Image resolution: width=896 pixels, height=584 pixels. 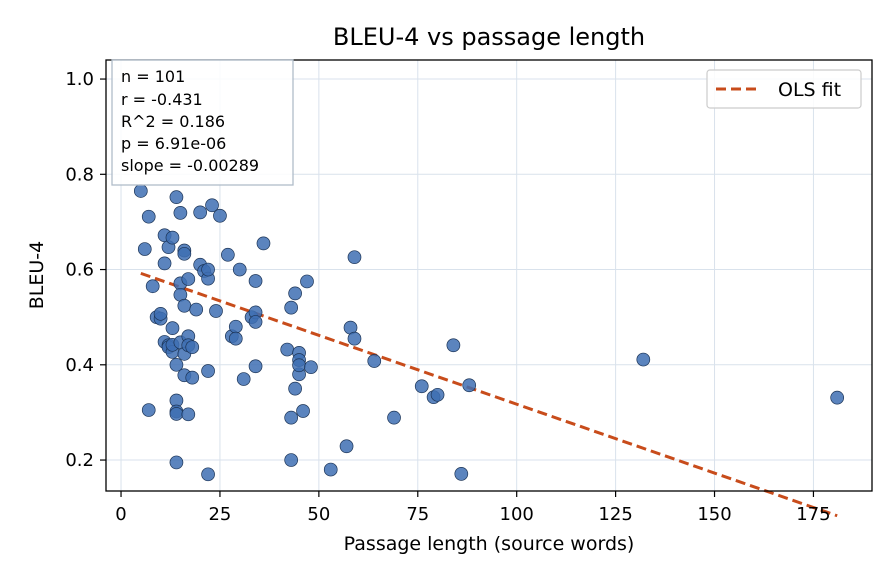 I want to click on x-tick-label: 150, so click(x=714, y=514).